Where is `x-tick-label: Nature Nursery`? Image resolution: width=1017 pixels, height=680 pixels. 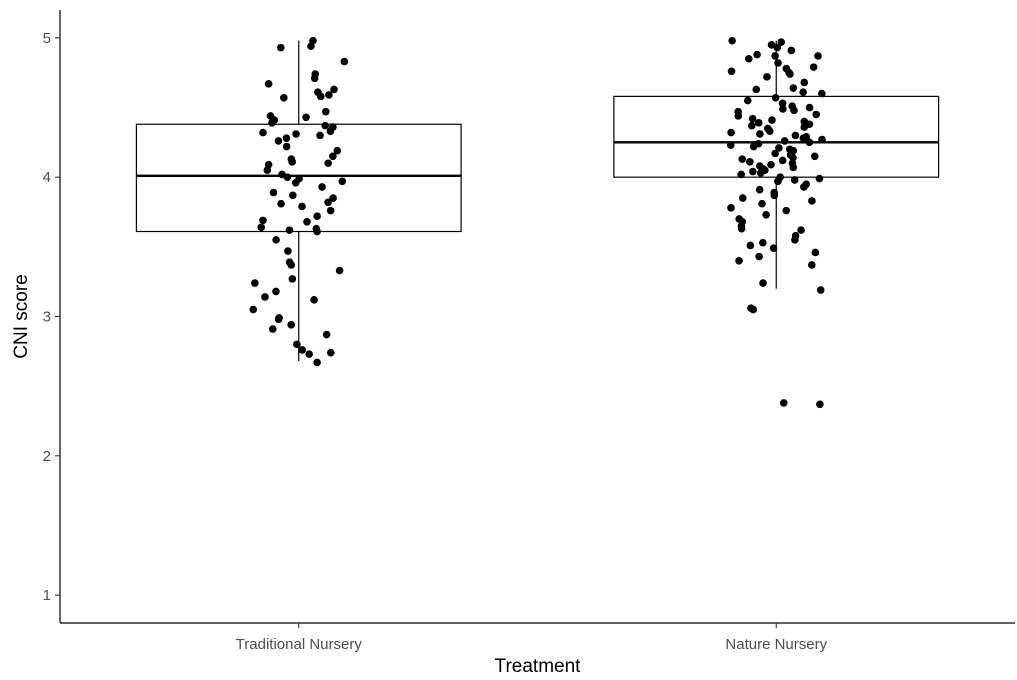
x-tick-label: Nature Nursery is located at coordinates (776, 644).